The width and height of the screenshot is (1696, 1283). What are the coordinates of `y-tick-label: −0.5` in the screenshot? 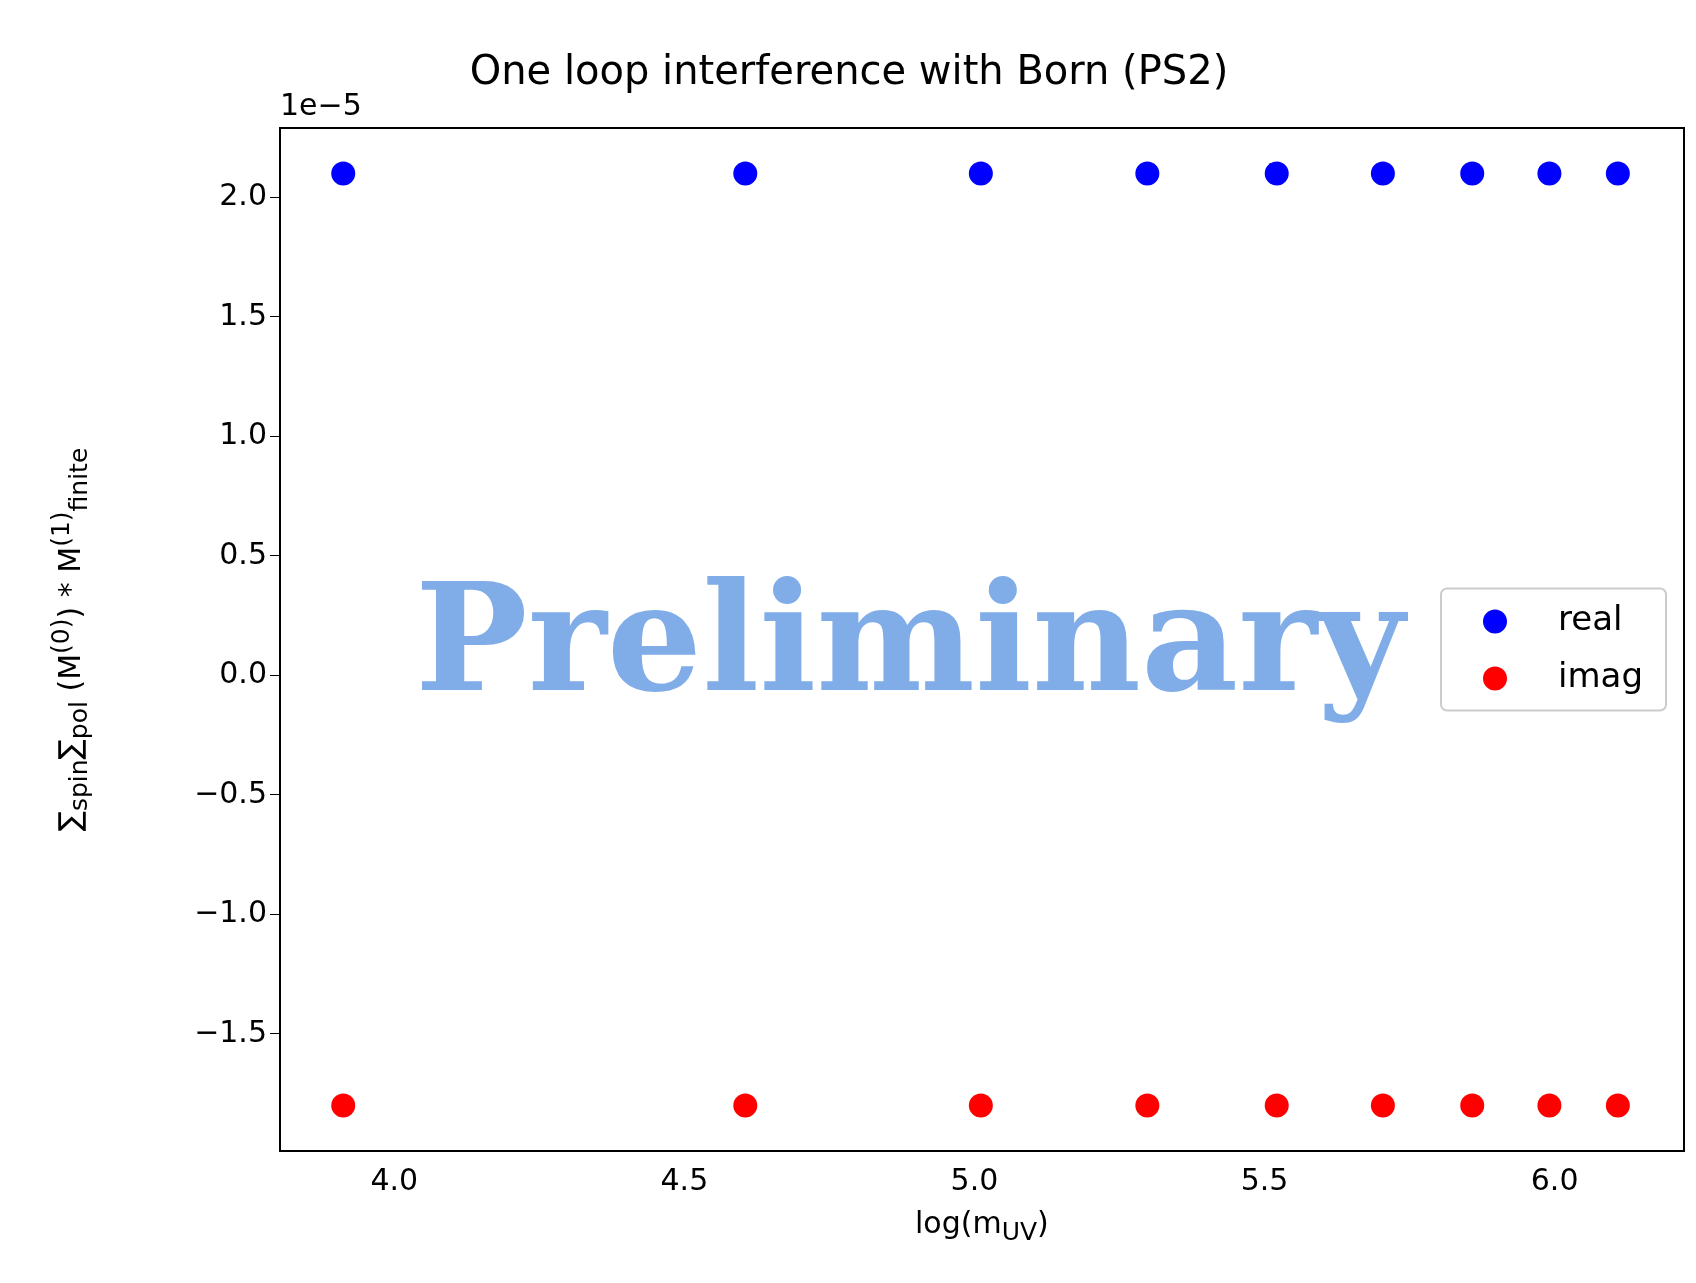 It's located at (230, 792).